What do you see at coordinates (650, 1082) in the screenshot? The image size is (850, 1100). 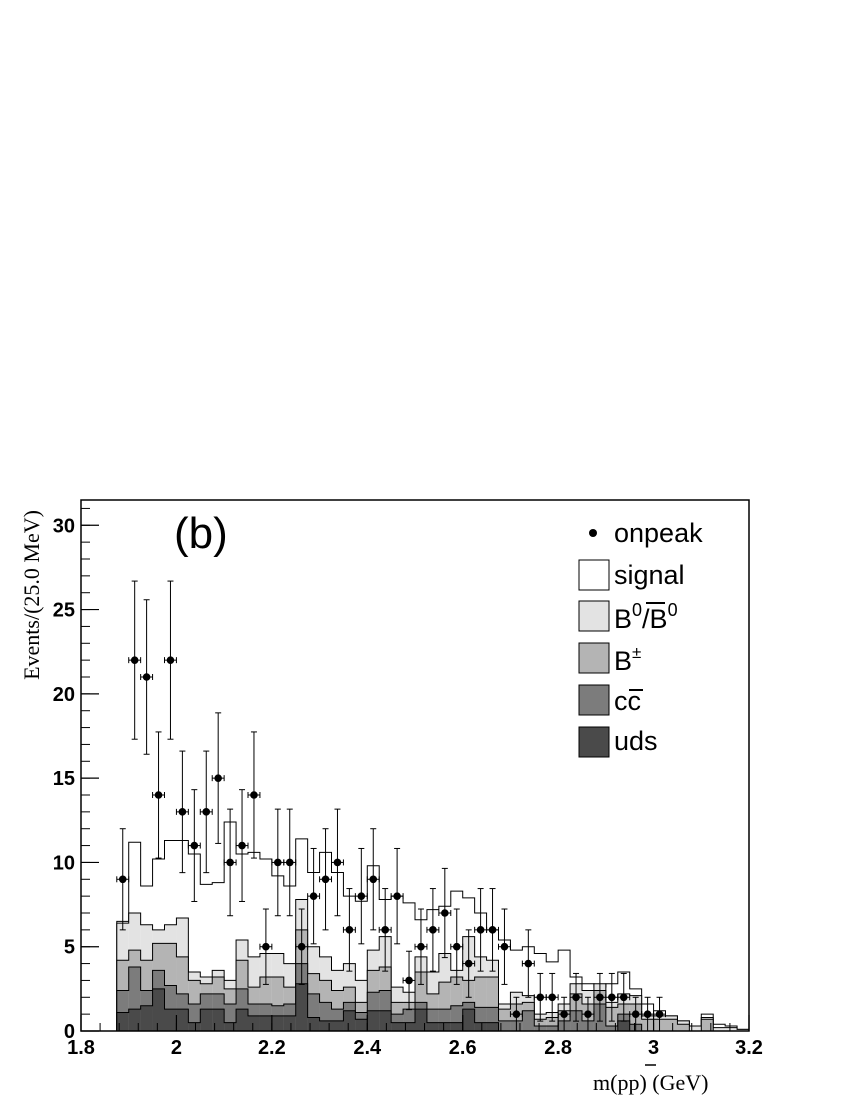 I see `x-axis-title: m(pp) (GeV)` at bounding box center [650, 1082].